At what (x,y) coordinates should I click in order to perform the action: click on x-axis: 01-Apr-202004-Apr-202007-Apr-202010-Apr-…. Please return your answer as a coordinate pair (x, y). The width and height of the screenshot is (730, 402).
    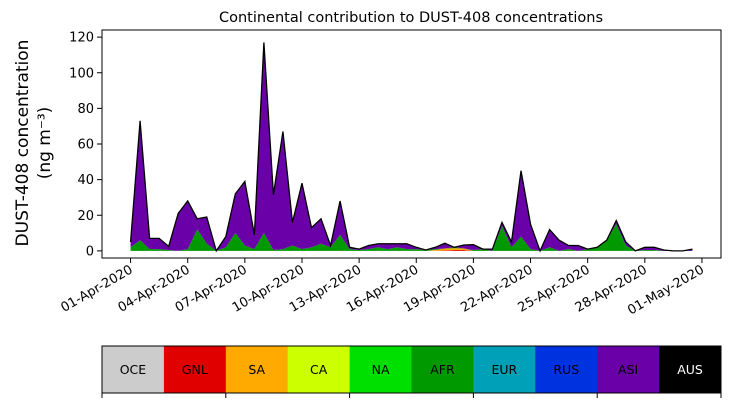
    Looking at the image, I should click on (382, 288).